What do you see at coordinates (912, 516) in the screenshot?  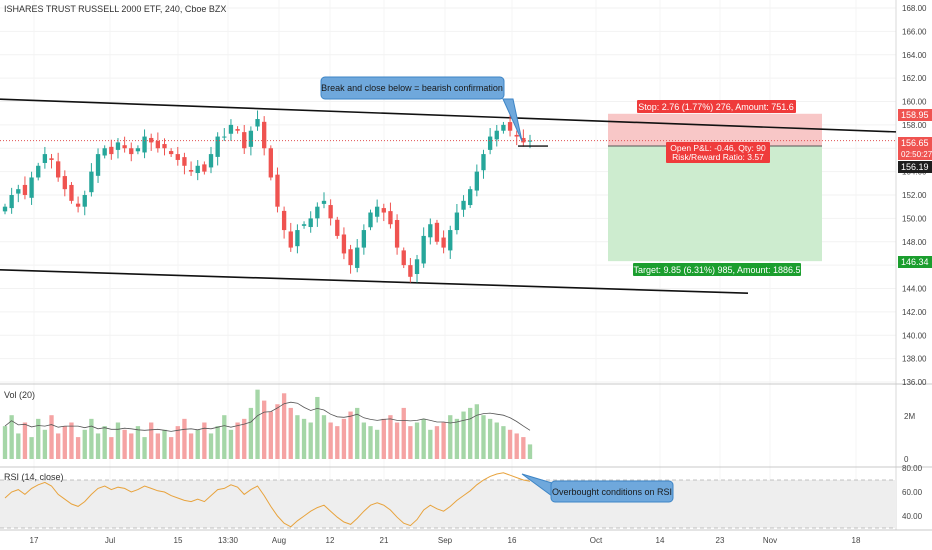 I see `rsi-tick-label: 40.00` at bounding box center [912, 516].